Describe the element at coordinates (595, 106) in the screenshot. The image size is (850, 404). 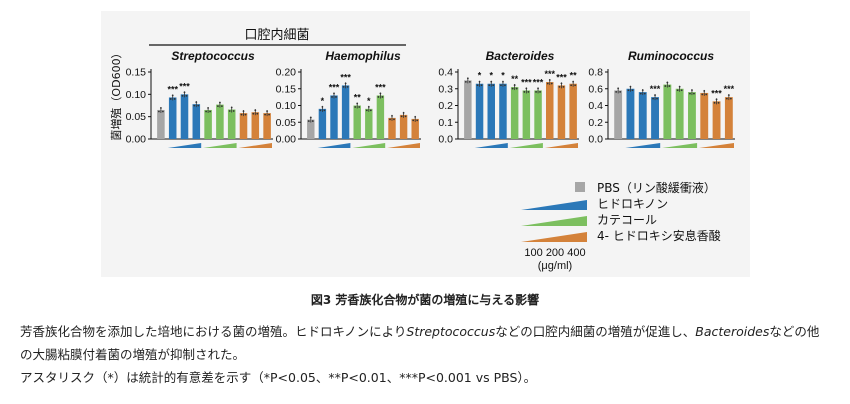
I see `y-tick-label: 0.4` at that location.